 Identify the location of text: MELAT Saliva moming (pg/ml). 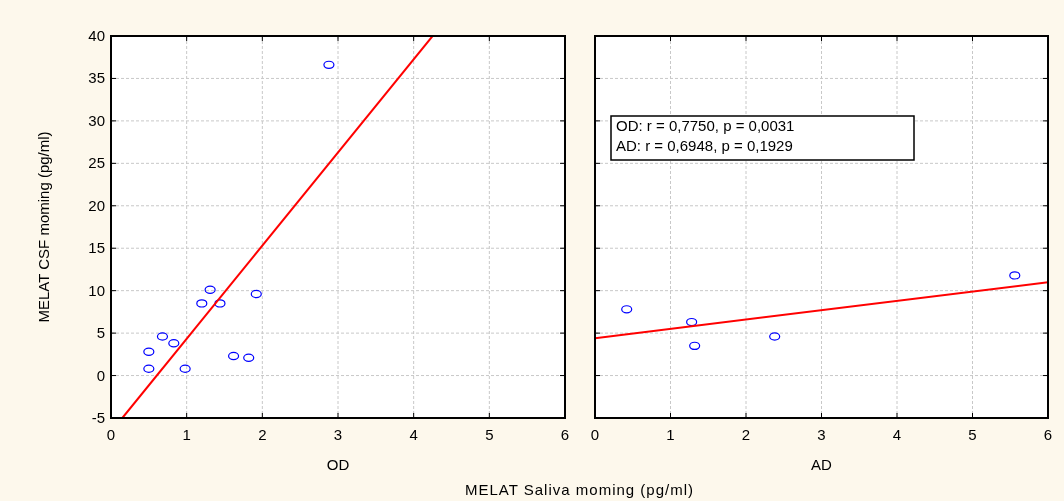
(579, 489).